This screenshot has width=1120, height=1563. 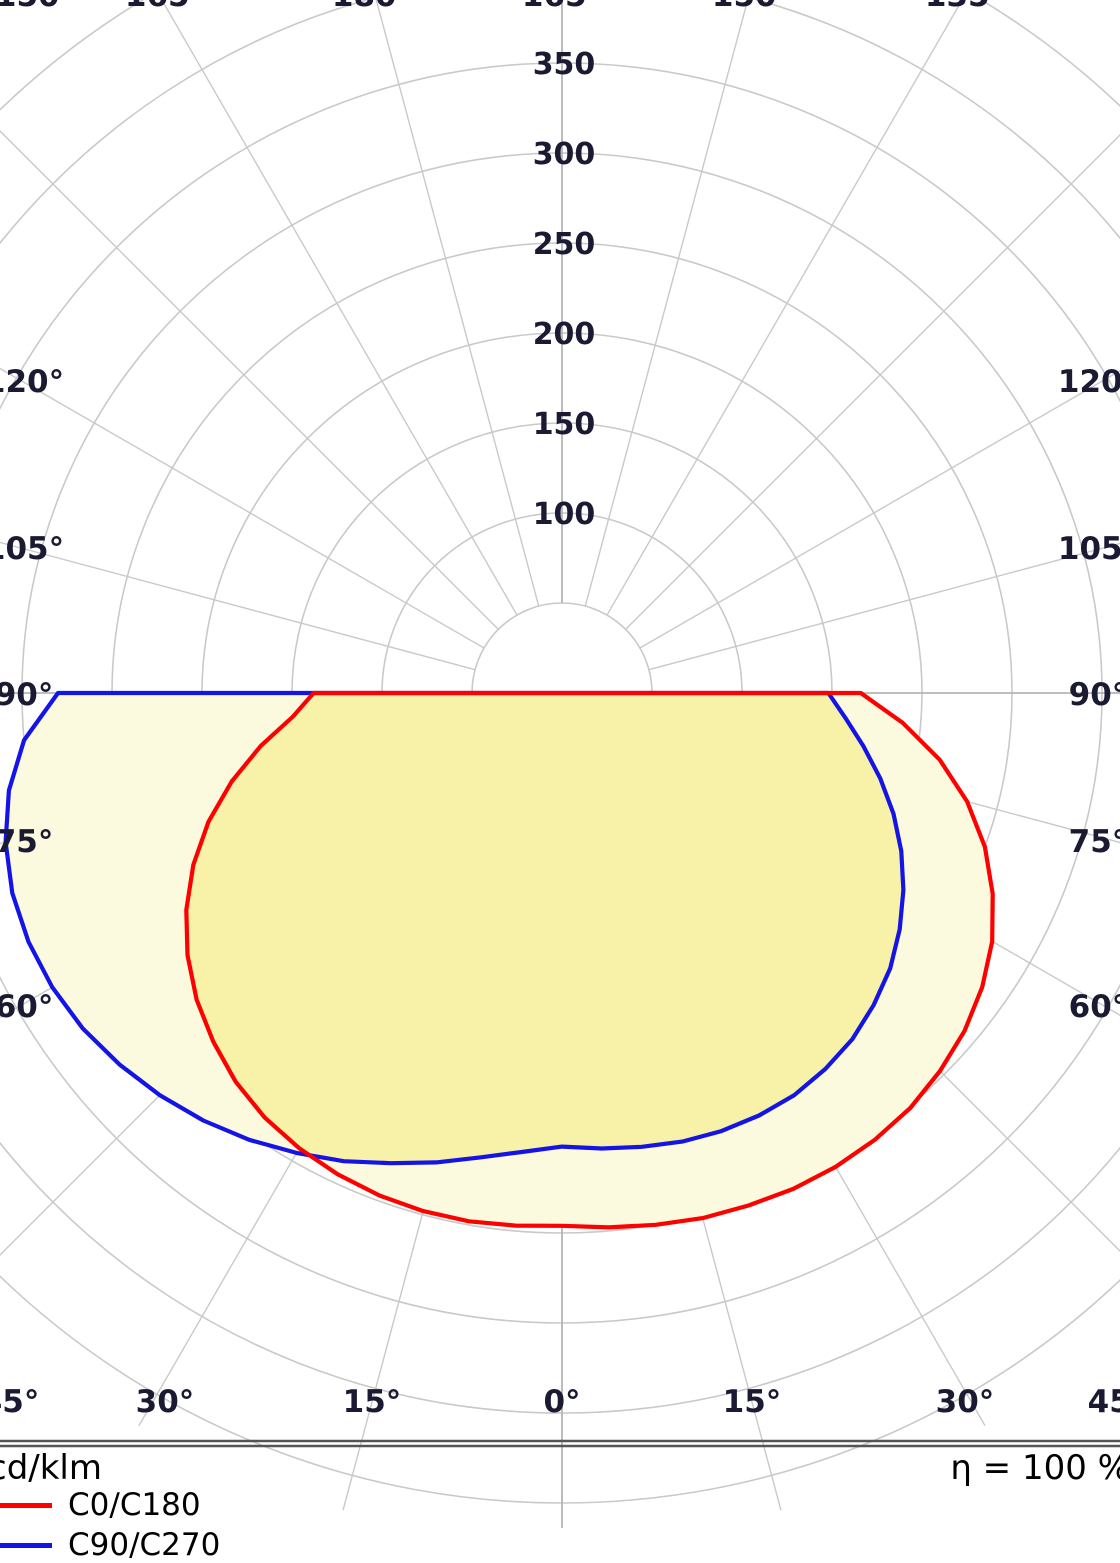 What do you see at coordinates (1089, 382) in the screenshot?
I see `right-angle-0: 120°` at bounding box center [1089, 382].